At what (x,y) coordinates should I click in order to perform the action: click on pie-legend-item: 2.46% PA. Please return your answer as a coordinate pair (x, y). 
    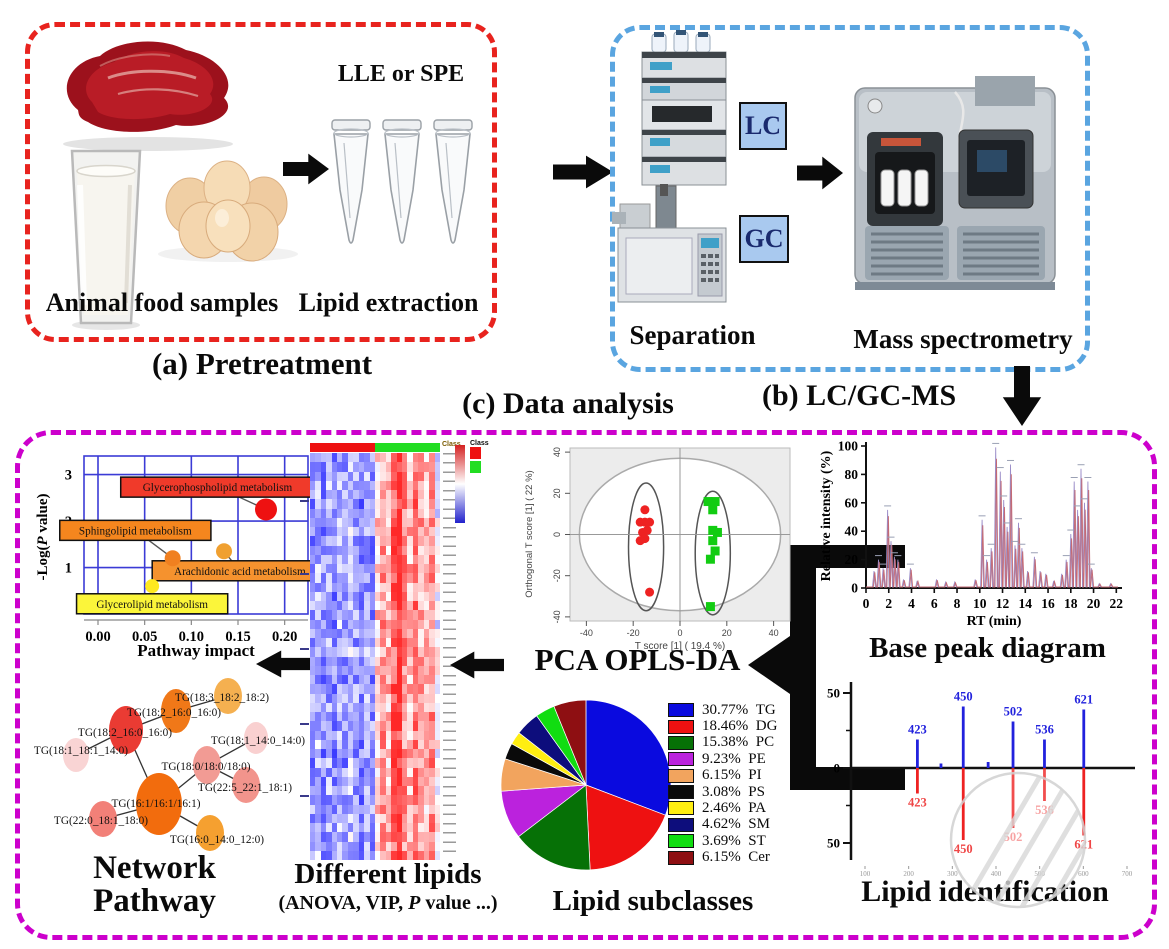
    Looking at the image, I should click on (722, 808).